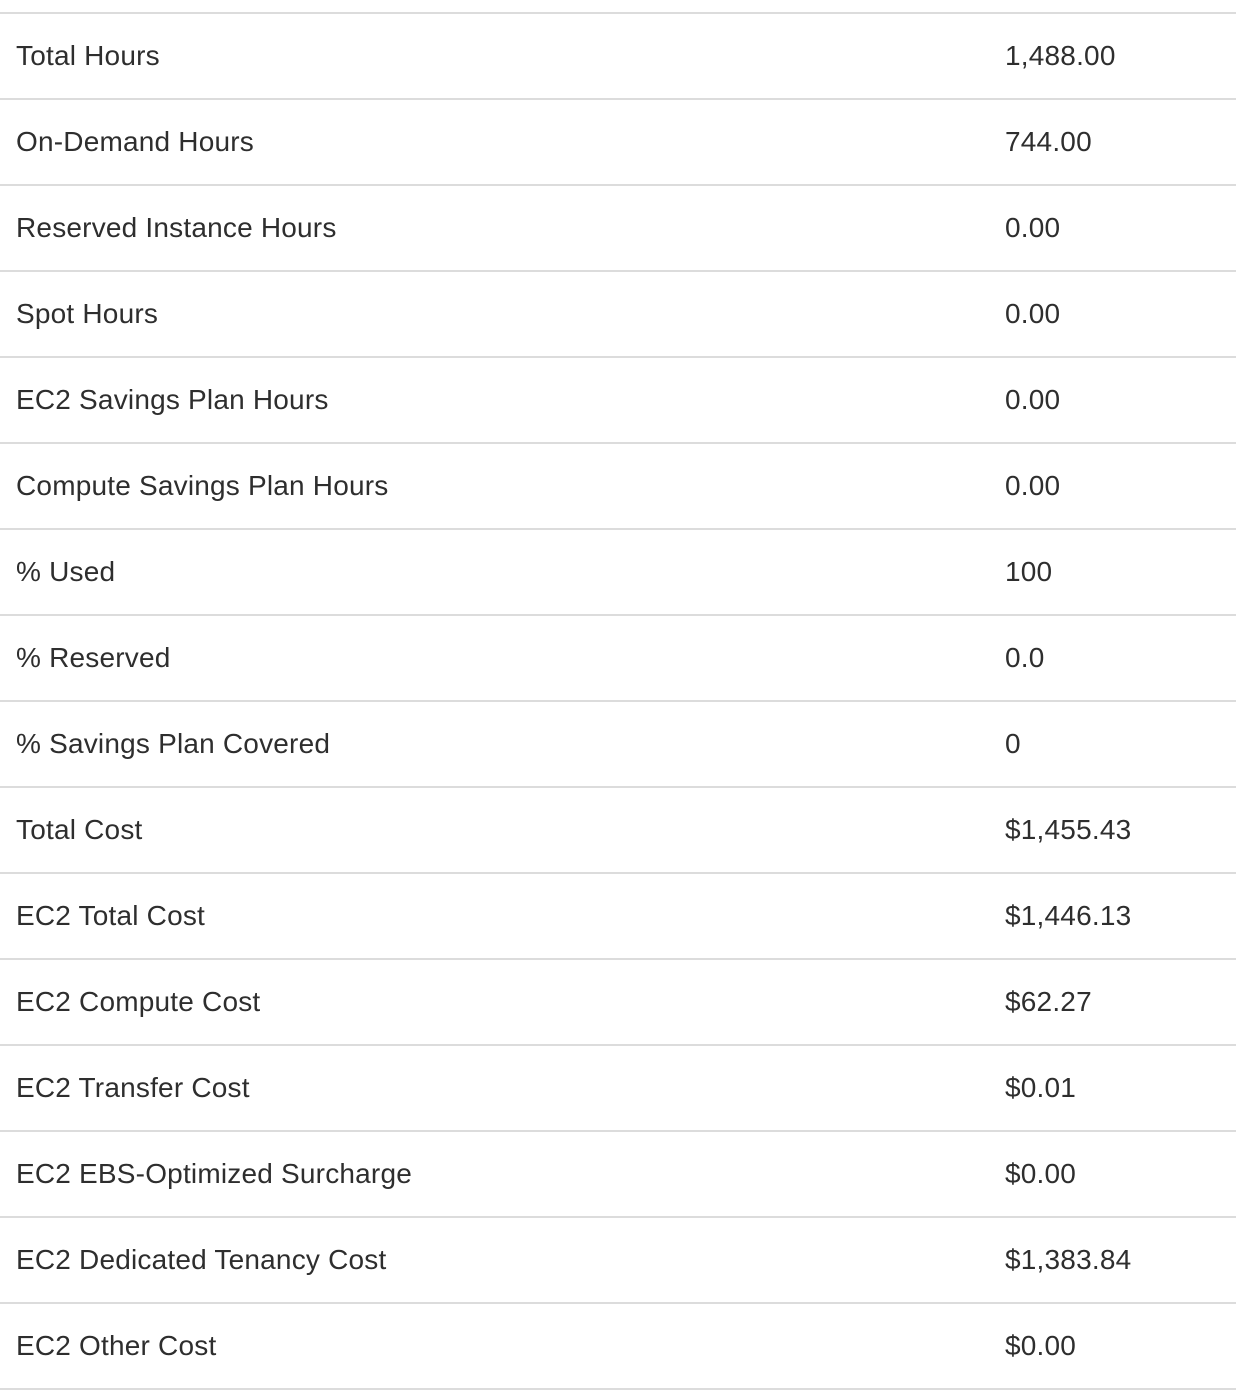  I want to click on table-row-ec2-total-cost: EC2 Total Cost $1,446.13, so click(618, 915).